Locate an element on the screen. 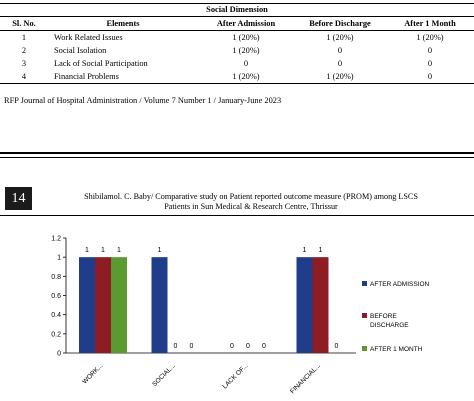 This screenshot has height=401, width=474. y-tick-label: 0.4 is located at coordinates (56, 315).